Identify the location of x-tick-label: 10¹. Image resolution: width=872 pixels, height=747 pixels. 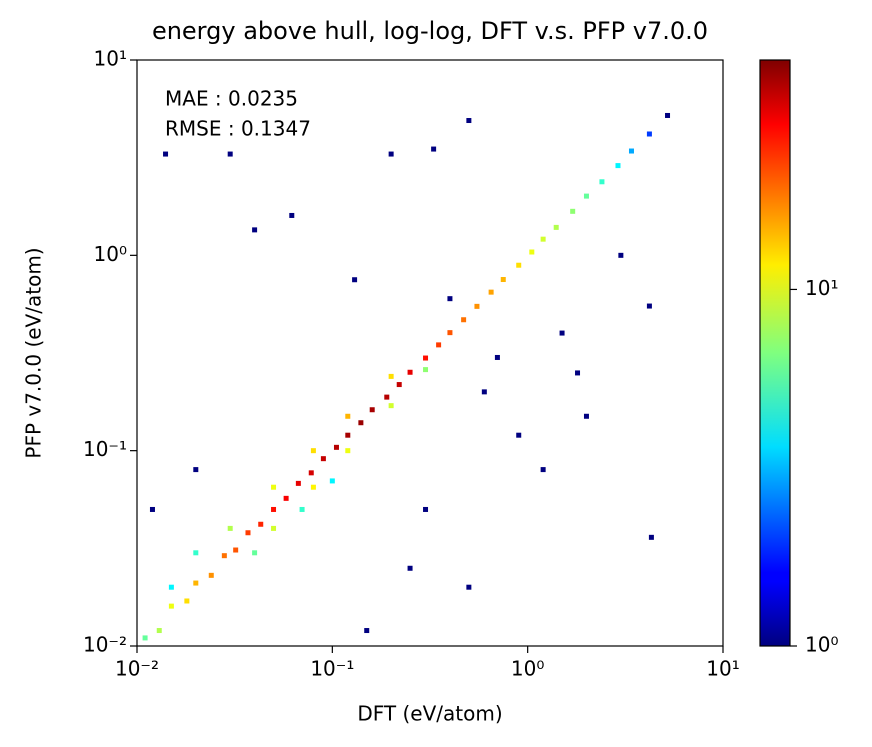
(722, 669).